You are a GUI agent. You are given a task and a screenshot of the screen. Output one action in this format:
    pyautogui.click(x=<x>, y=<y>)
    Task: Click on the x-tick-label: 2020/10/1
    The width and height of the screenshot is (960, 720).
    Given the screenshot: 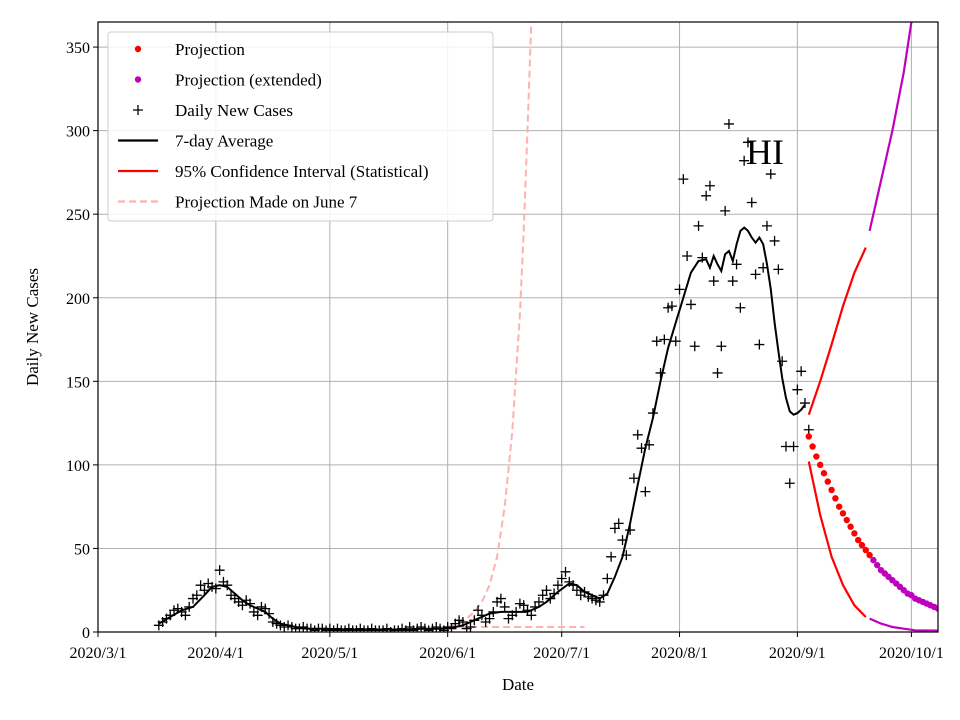 What is the action you would take?
    pyautogui.click(x=911, y=653)
    